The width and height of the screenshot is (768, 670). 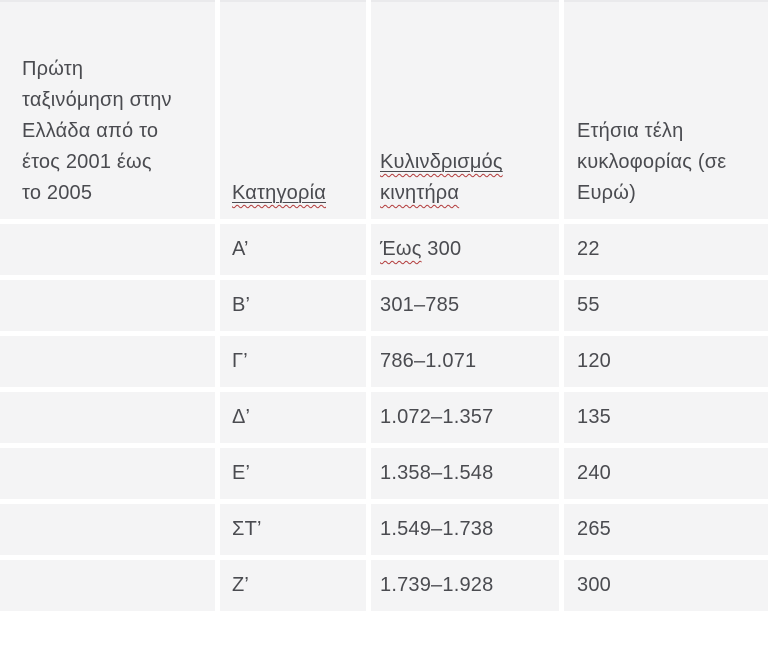 I want to click on category-cell: Α’, so click(x=293, y=249).